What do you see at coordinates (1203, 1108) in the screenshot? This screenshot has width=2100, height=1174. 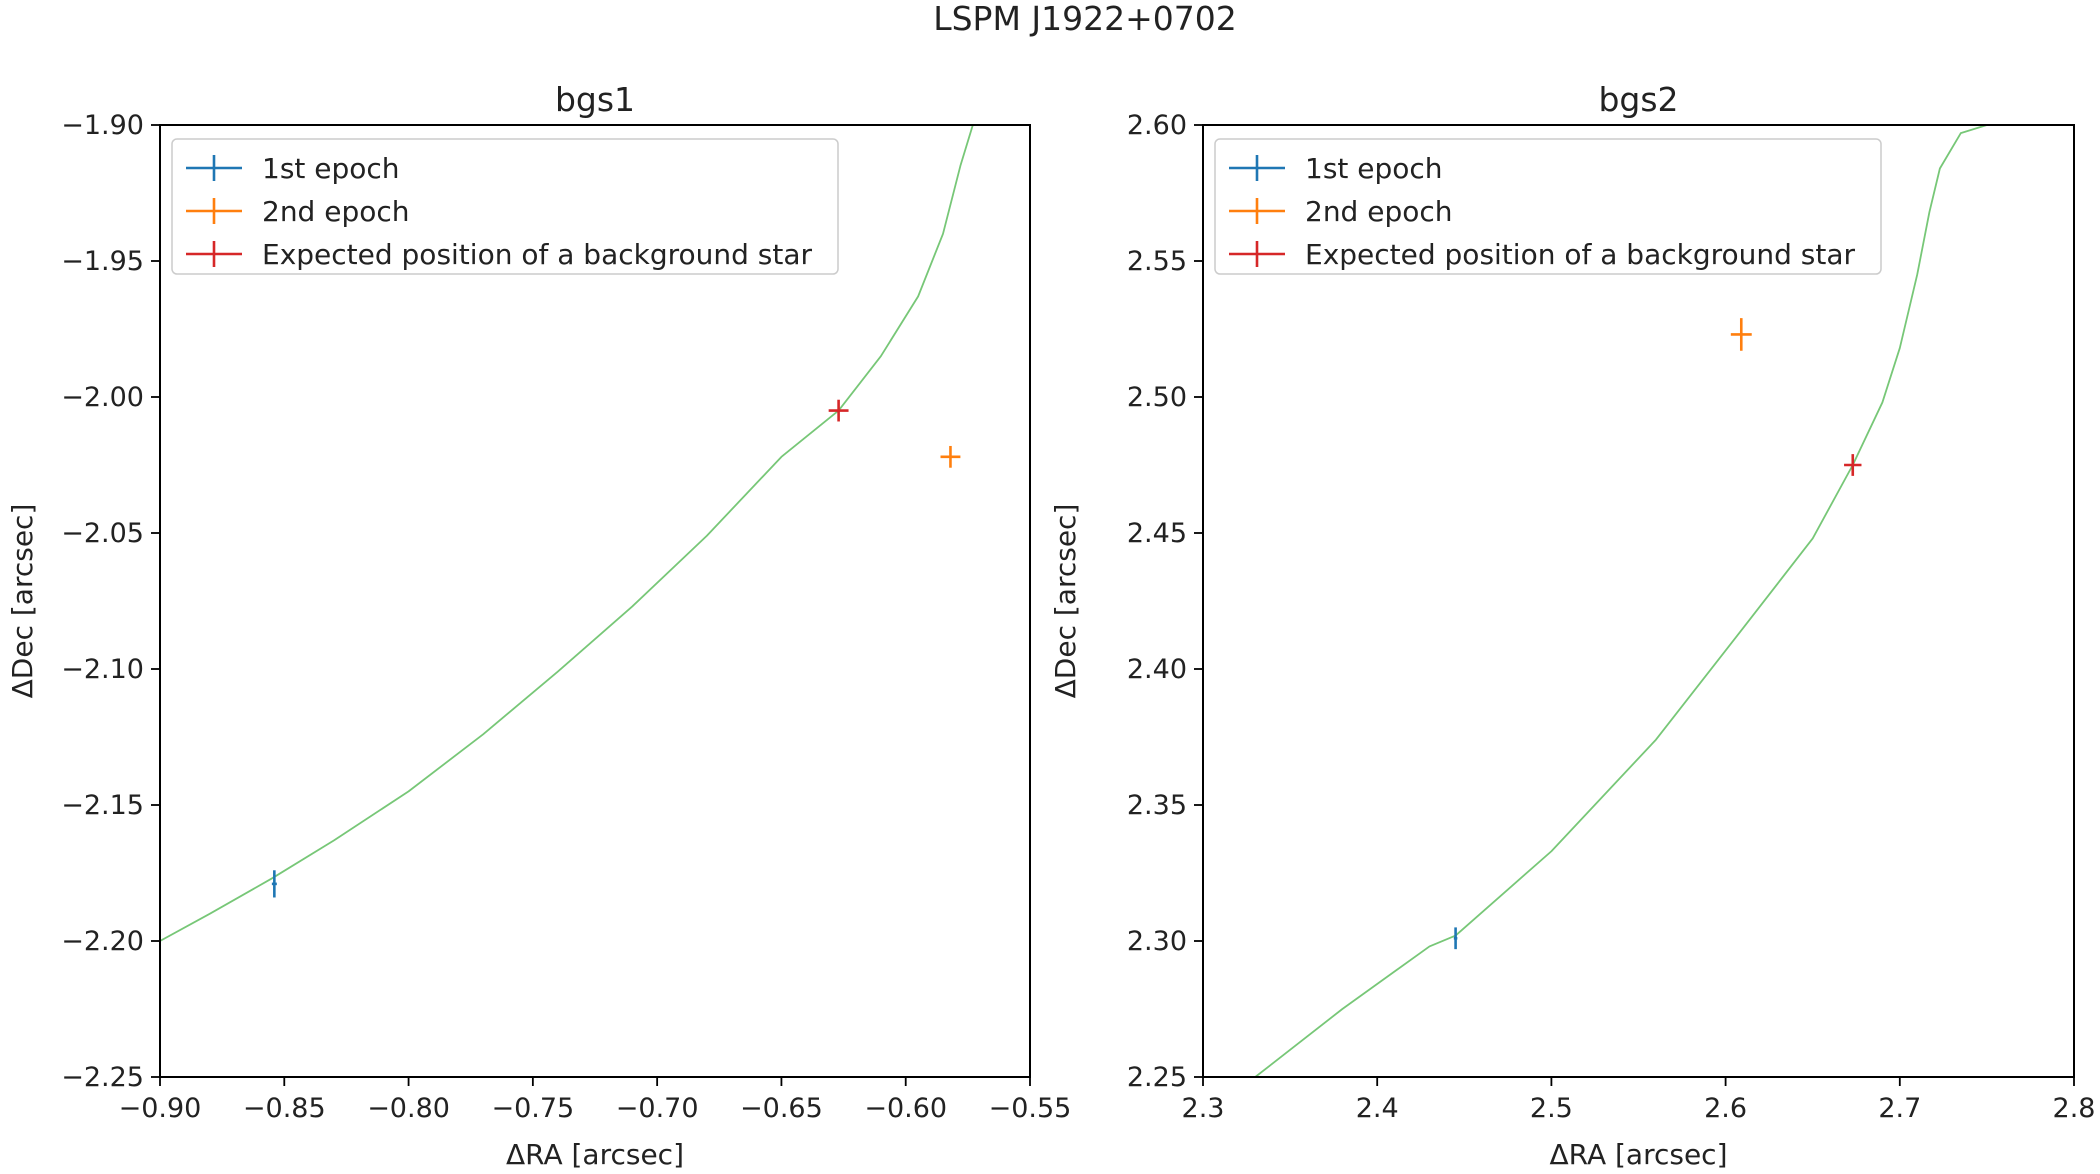 I see `x-tick-label: 2.3` at bounding box center [1203, 1108].